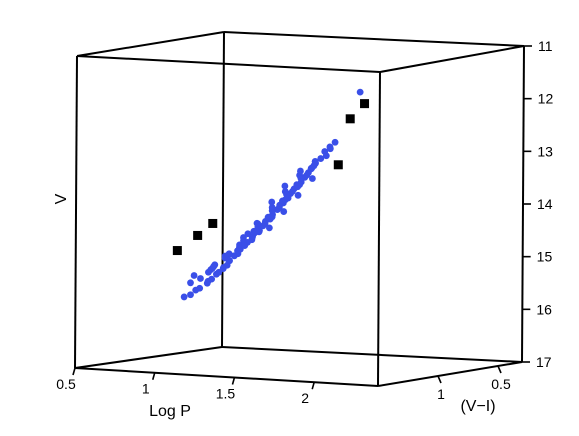  Describe the element at coordinates (545, 46) in the screenshot. I see `z-tick-label: 11` at that location.